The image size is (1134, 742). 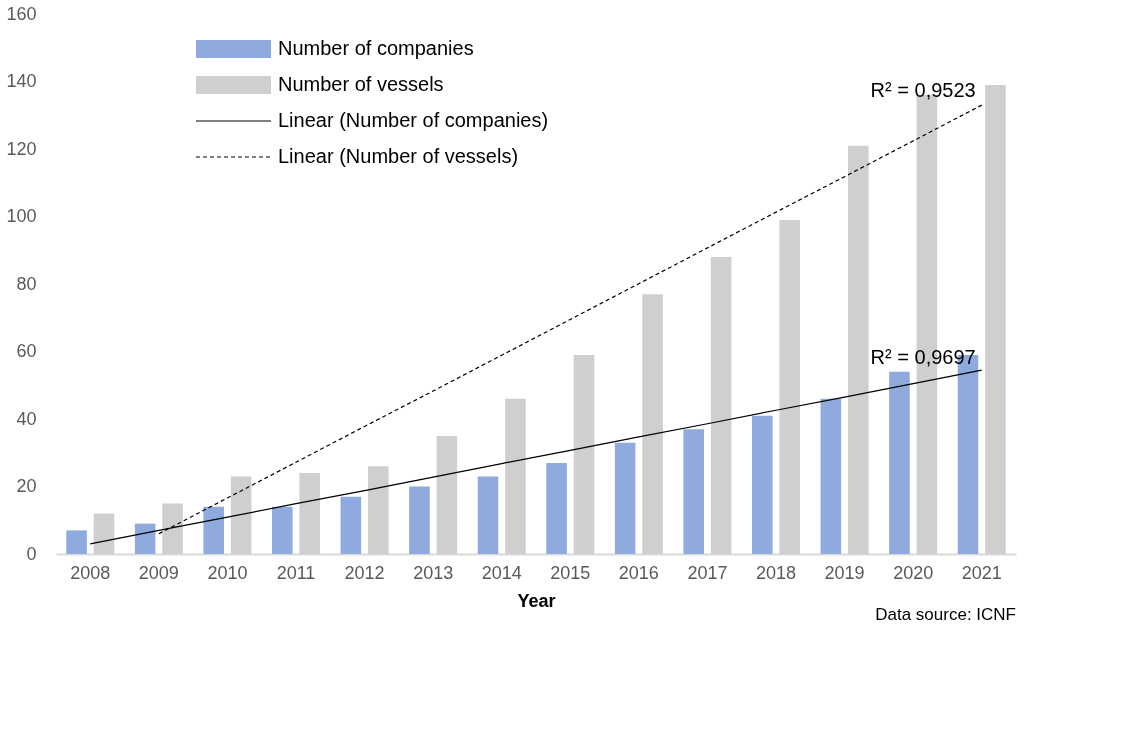 I want to click on y-tick-label: 100, so click(x=21, y=216).